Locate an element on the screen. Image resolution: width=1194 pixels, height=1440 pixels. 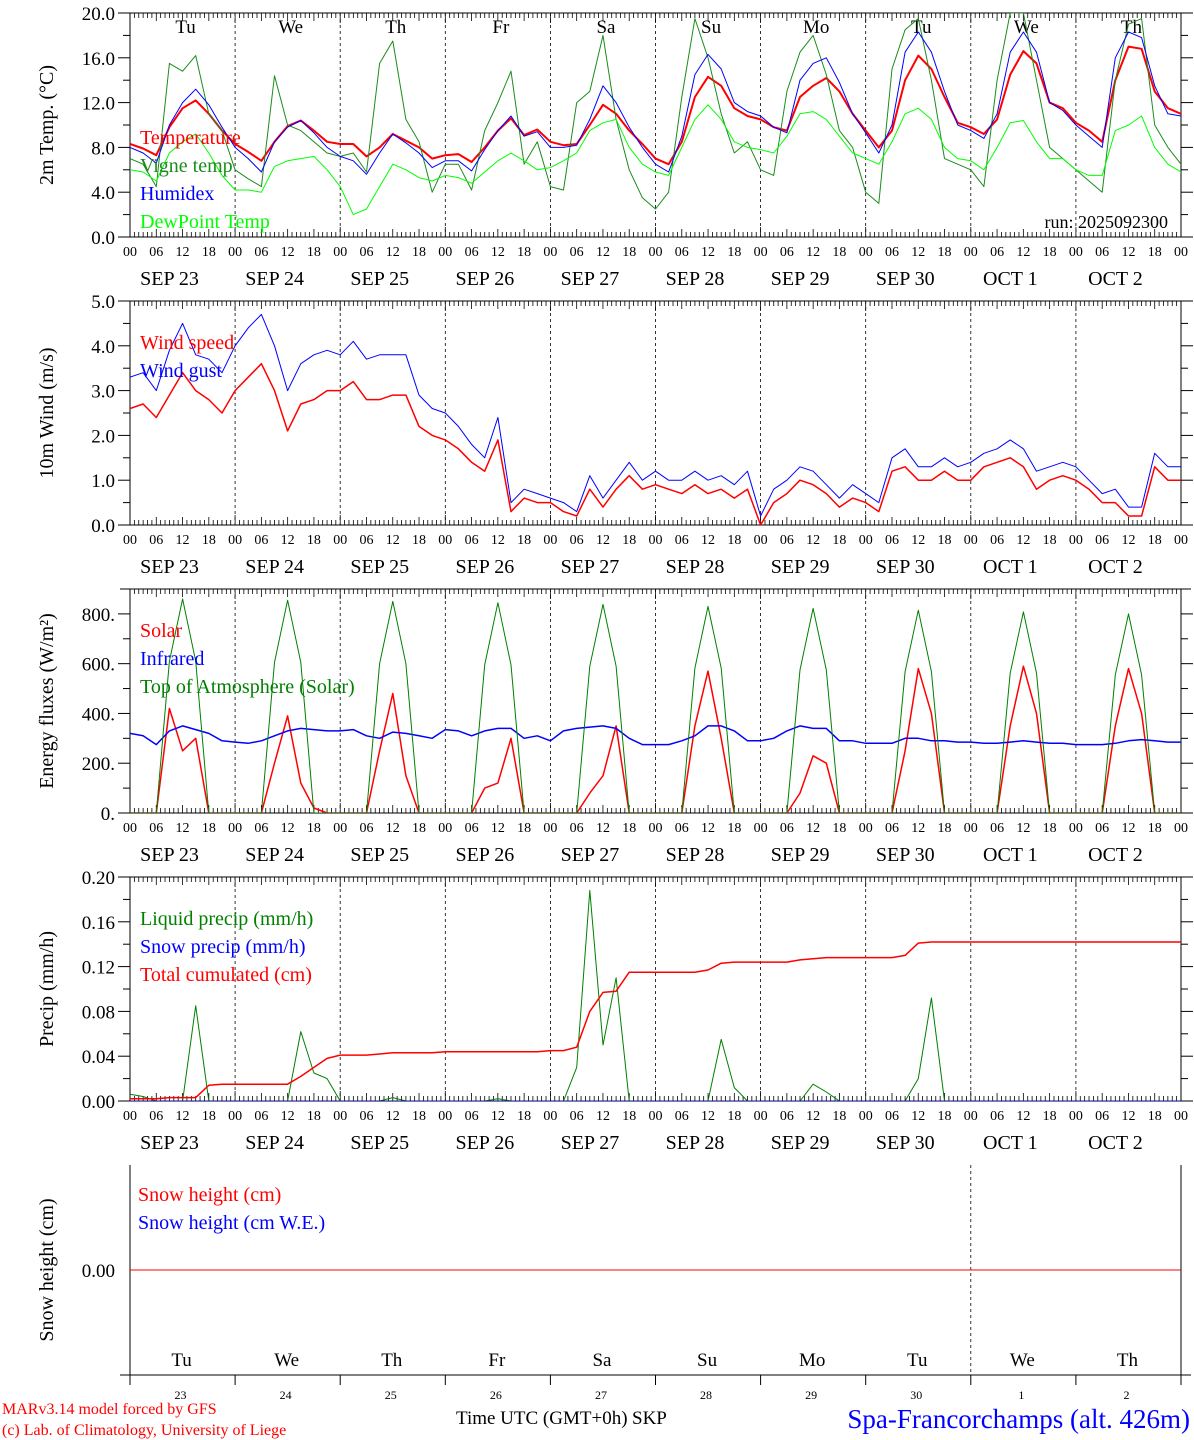
series-line-wind-gust is located at coordinates (655, 415).